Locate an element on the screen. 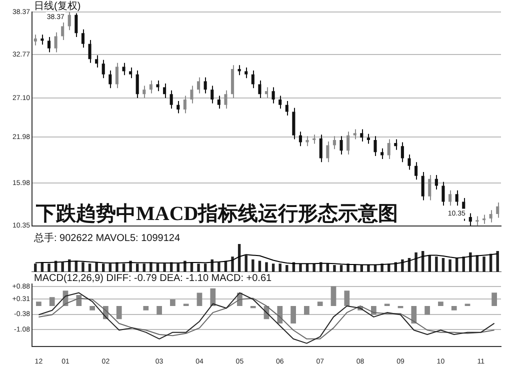  text: 下跌趋势中MACD指标线运行形态示意图 is located at coordinates (216, 213).